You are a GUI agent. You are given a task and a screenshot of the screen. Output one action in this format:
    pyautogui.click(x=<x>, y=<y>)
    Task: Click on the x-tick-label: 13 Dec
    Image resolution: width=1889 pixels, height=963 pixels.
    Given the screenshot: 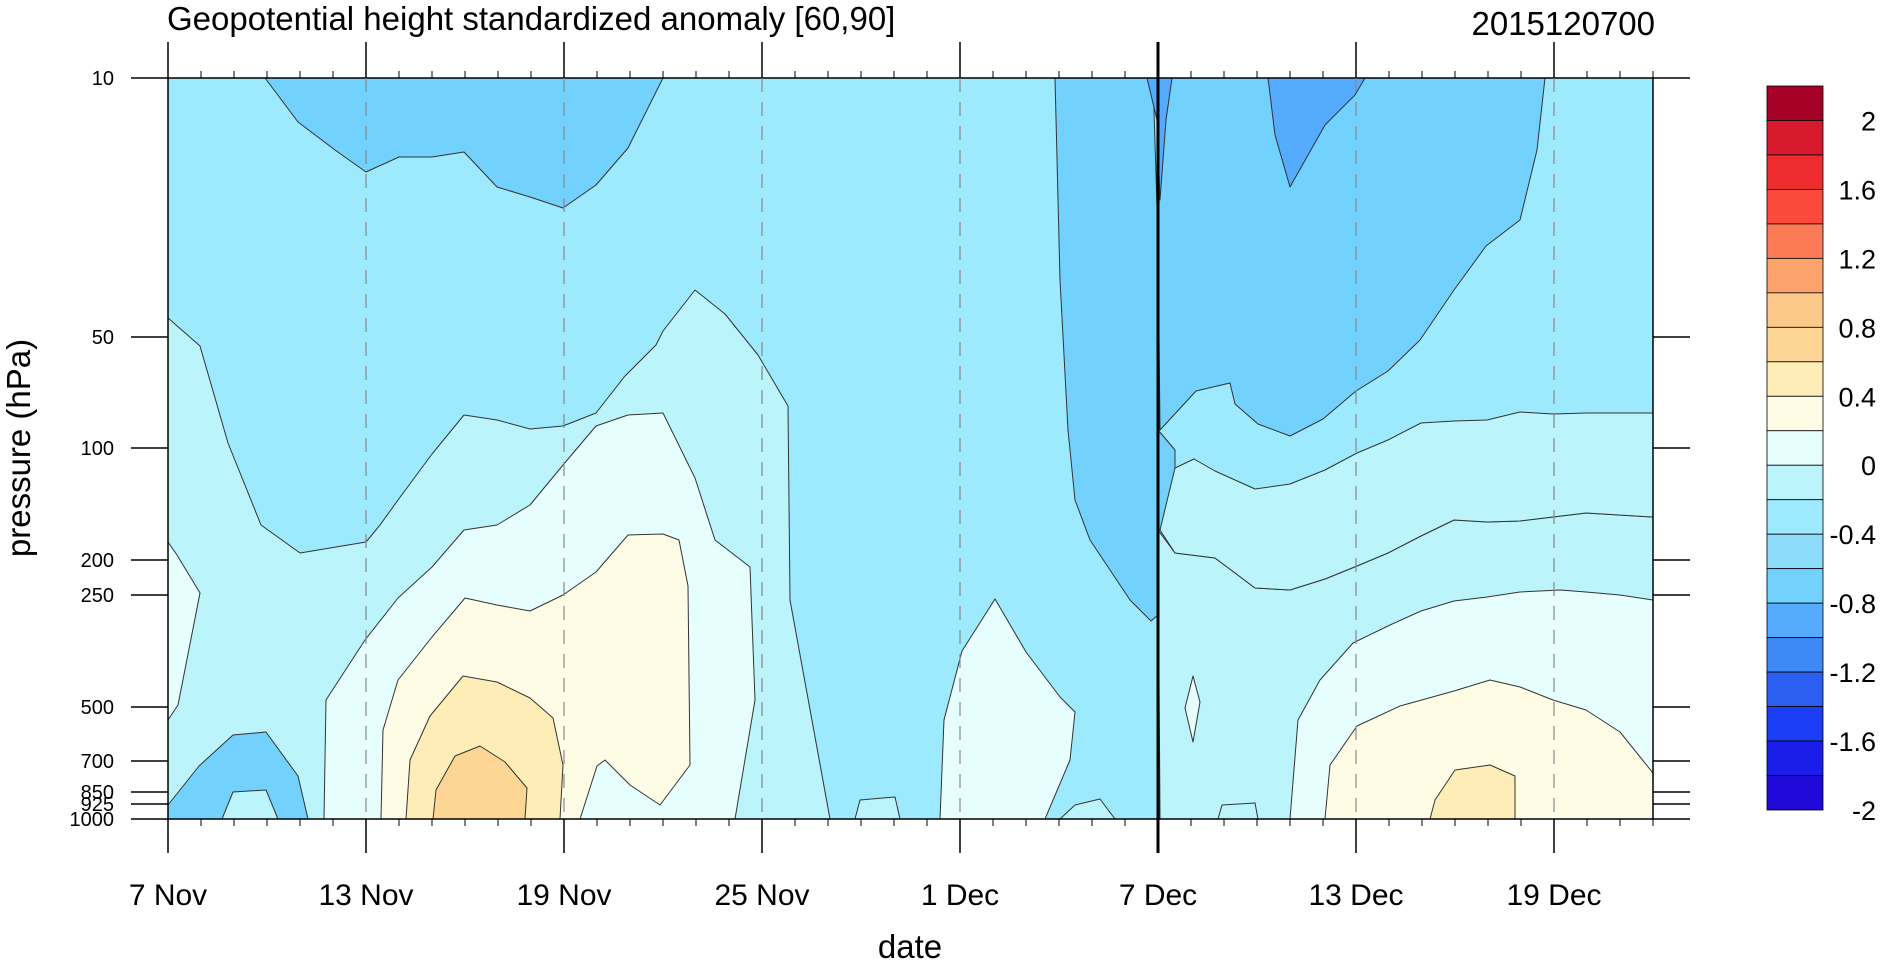 What is the action you would take?
    pyautogui.click(x=1355, y=895)
    